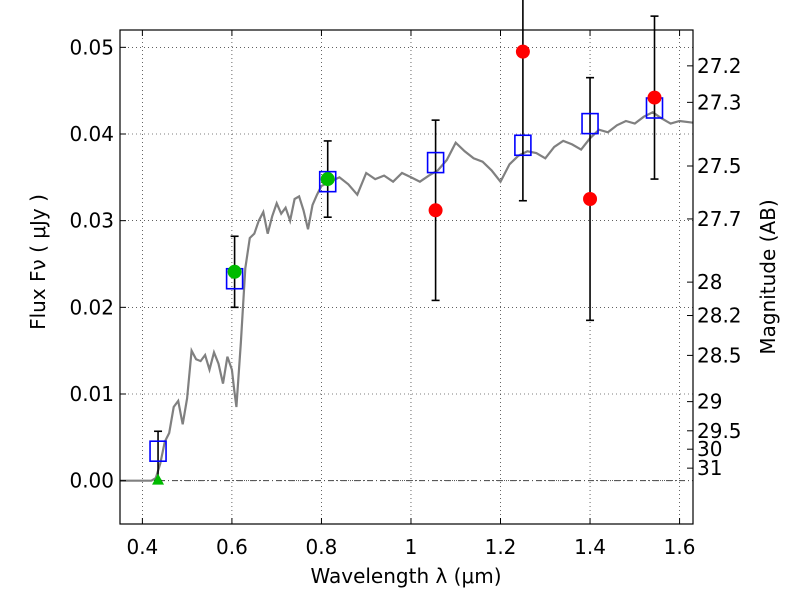 The height and width of the screenshot is (600, 800). What do you see at coordinates (680, 547) in the screenshot?
I see `x-tick-label: 1.6` at bounding box center [680, 547].